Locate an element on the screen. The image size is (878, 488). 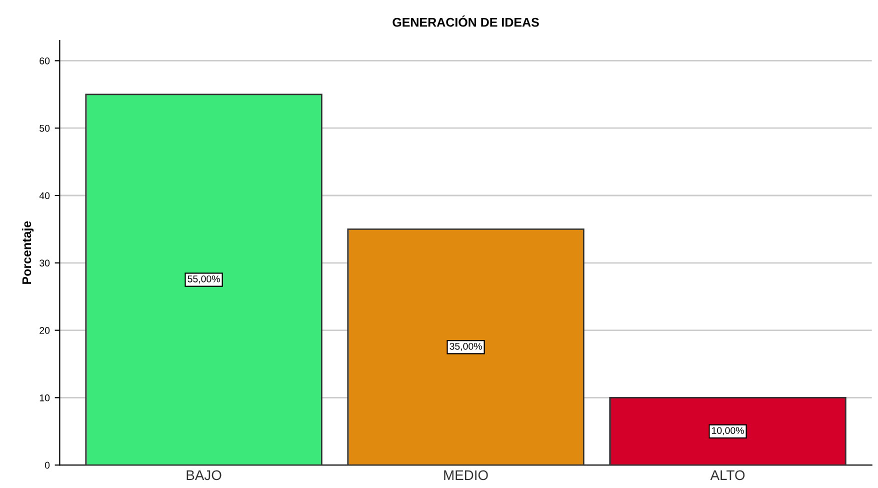
x-tick-label: MEDIO is located at coordinates (466, 475).